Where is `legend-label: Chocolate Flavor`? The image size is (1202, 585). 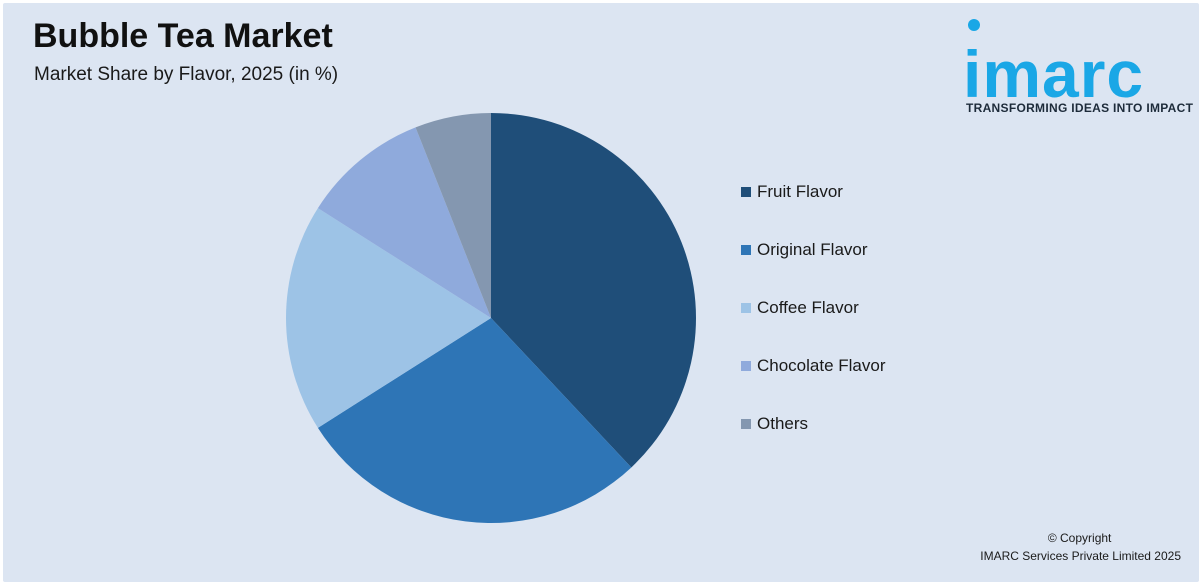
legend-label: Chocolate Flavor is located at coordinates (821, 365).